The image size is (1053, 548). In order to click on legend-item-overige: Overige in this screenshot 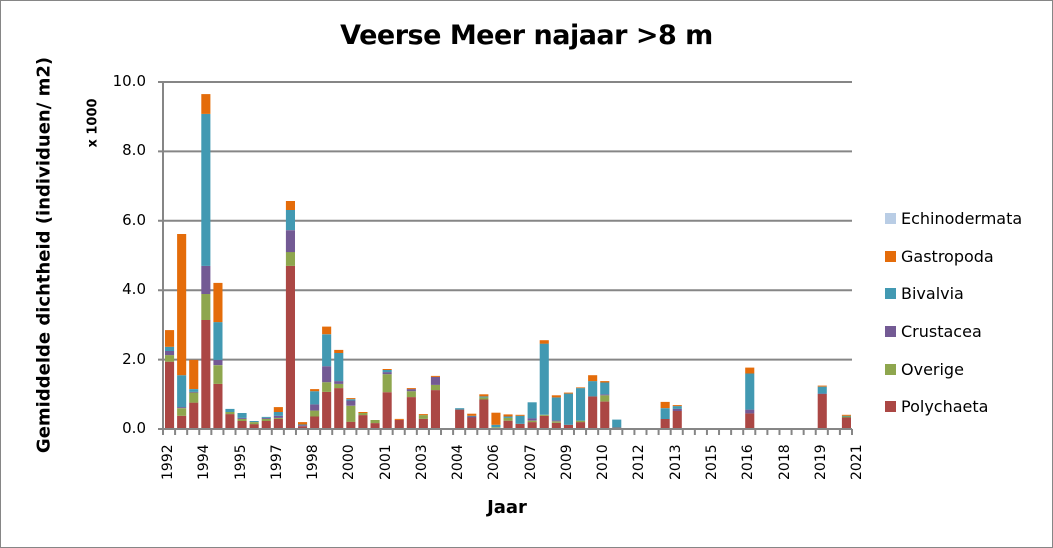, I will do `click(953, 369)`.